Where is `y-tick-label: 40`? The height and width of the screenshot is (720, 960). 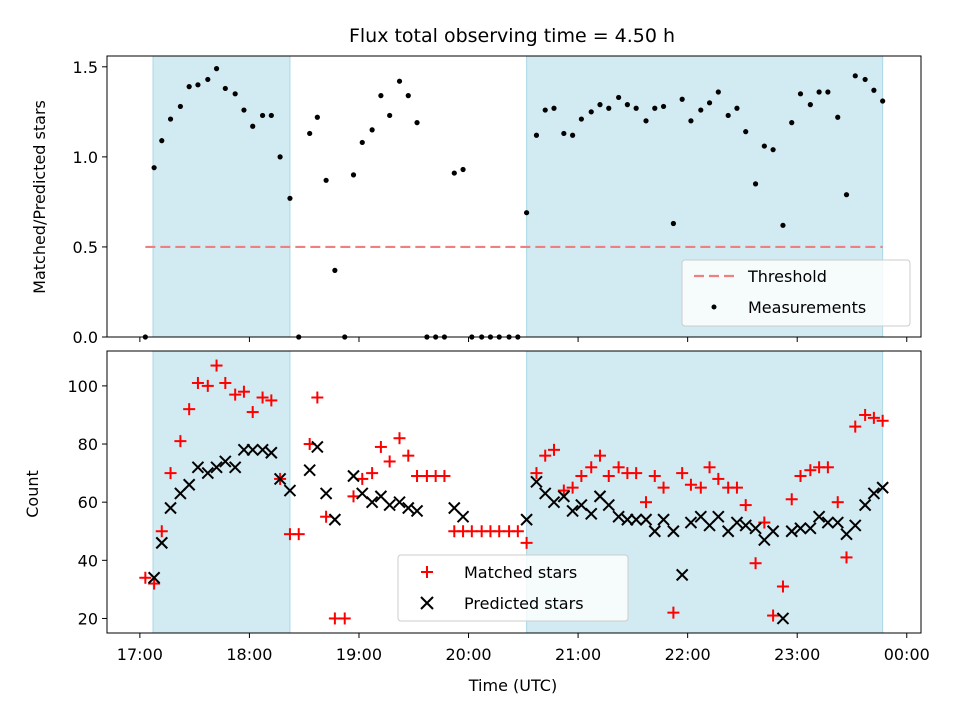 y-tick-label: 40 is located at coordinates (88, 560).